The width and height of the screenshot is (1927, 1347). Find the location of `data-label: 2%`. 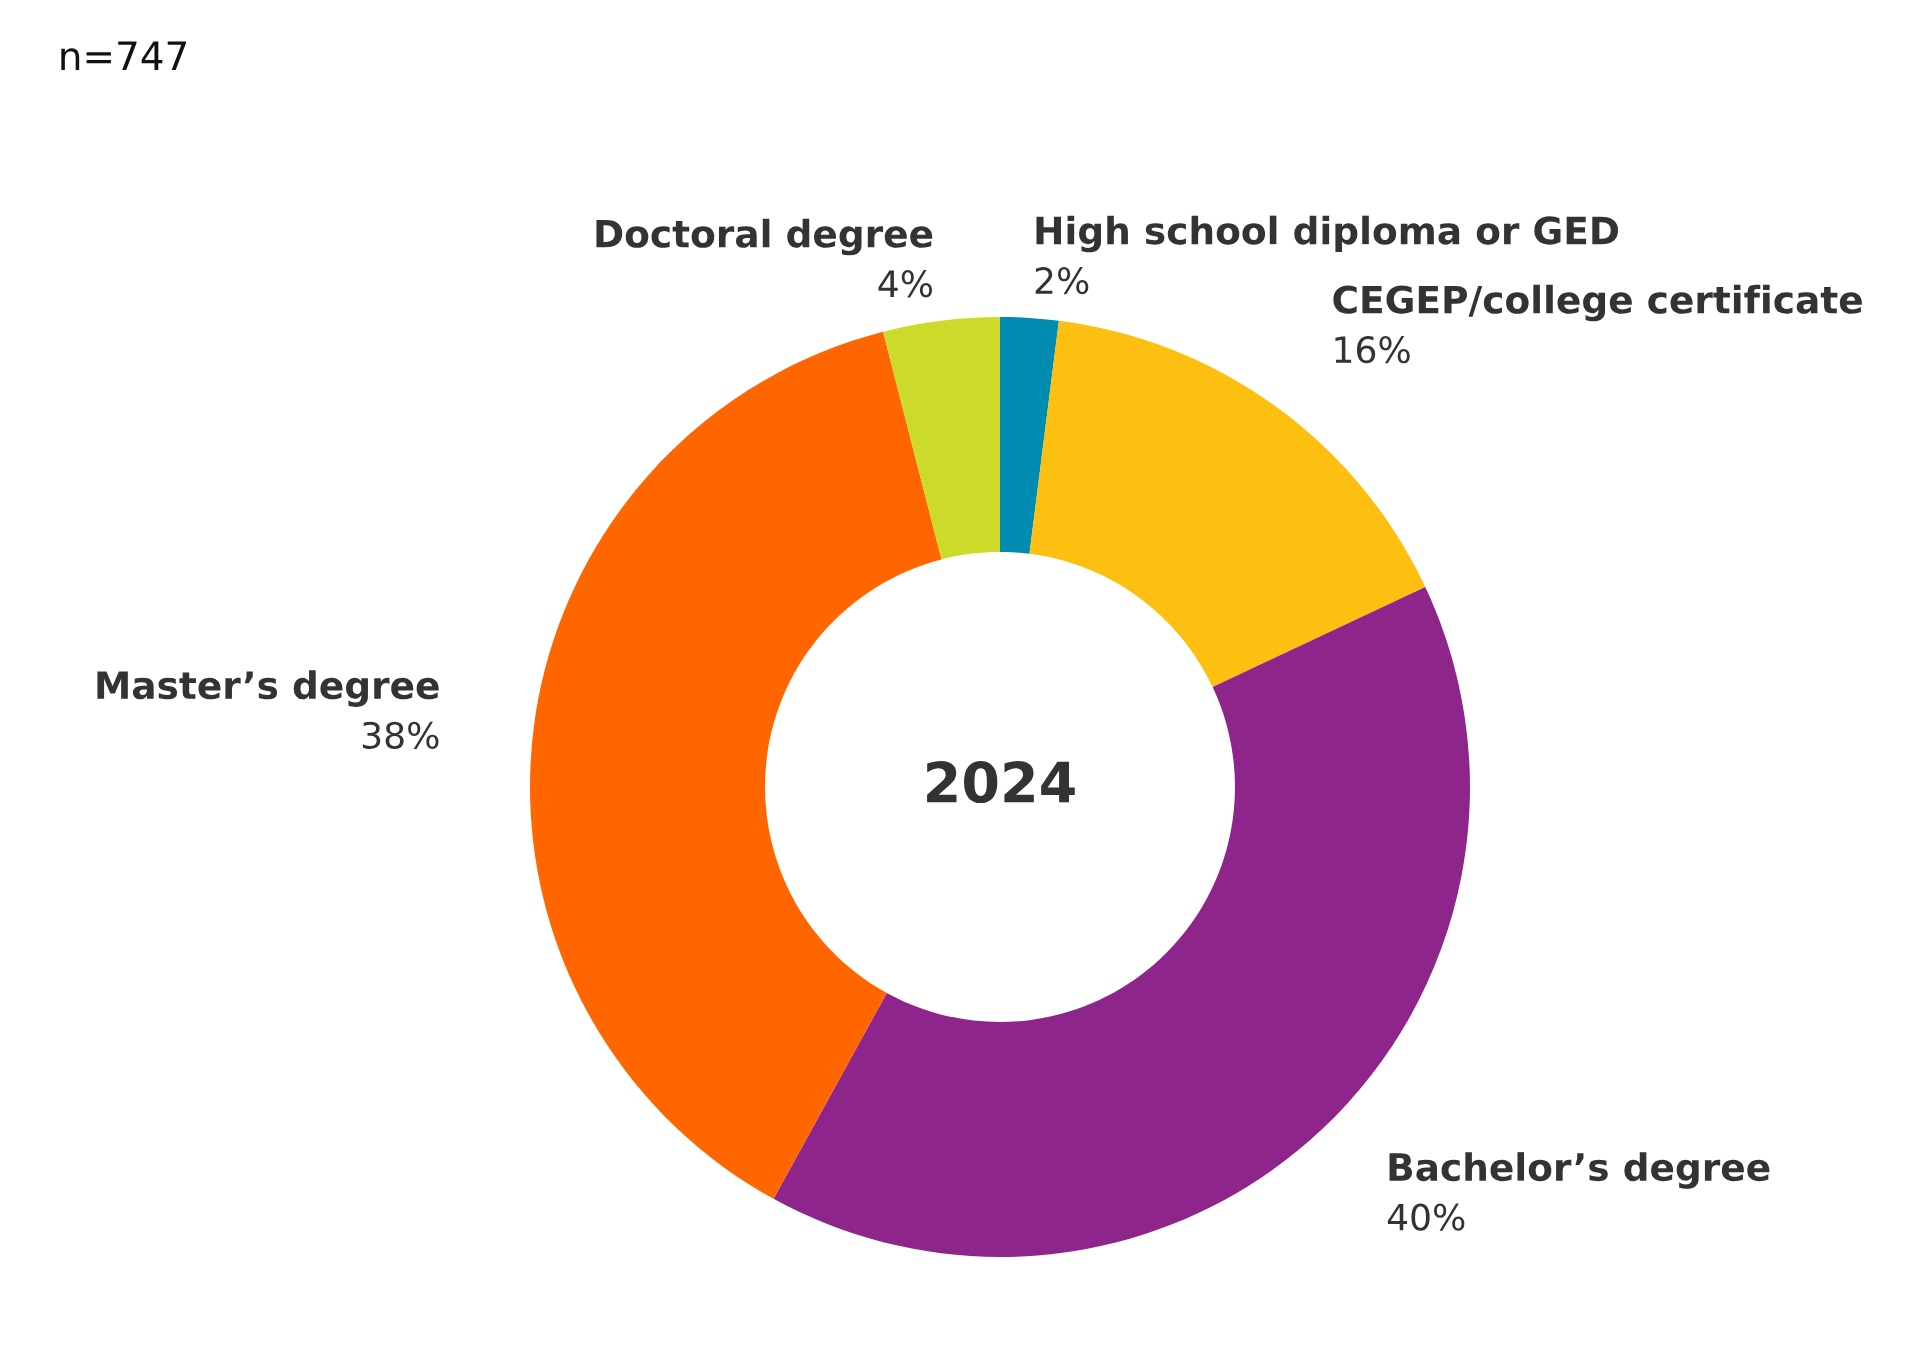

data-label: 2% is located at coordinates (1062, 280).